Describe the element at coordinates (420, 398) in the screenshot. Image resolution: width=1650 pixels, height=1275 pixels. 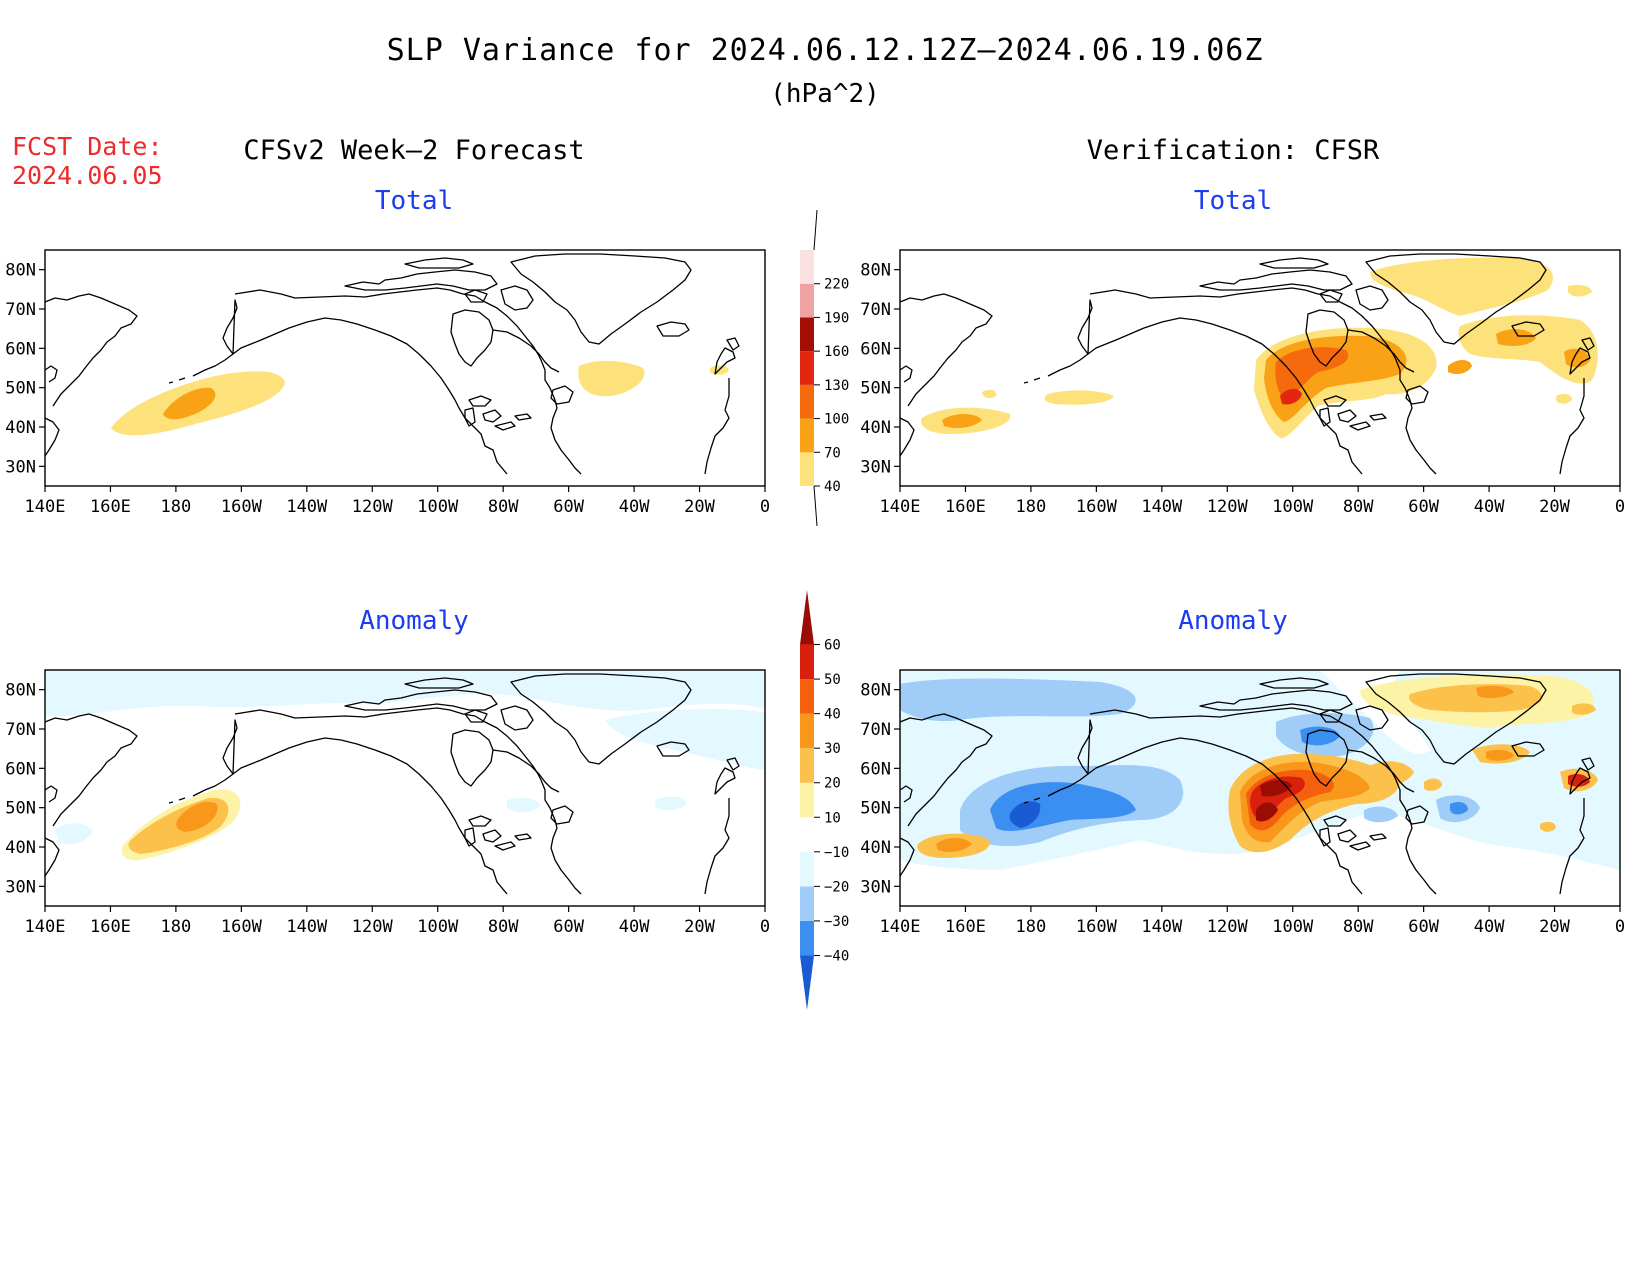
I see `forecast-total-shading` at that location.